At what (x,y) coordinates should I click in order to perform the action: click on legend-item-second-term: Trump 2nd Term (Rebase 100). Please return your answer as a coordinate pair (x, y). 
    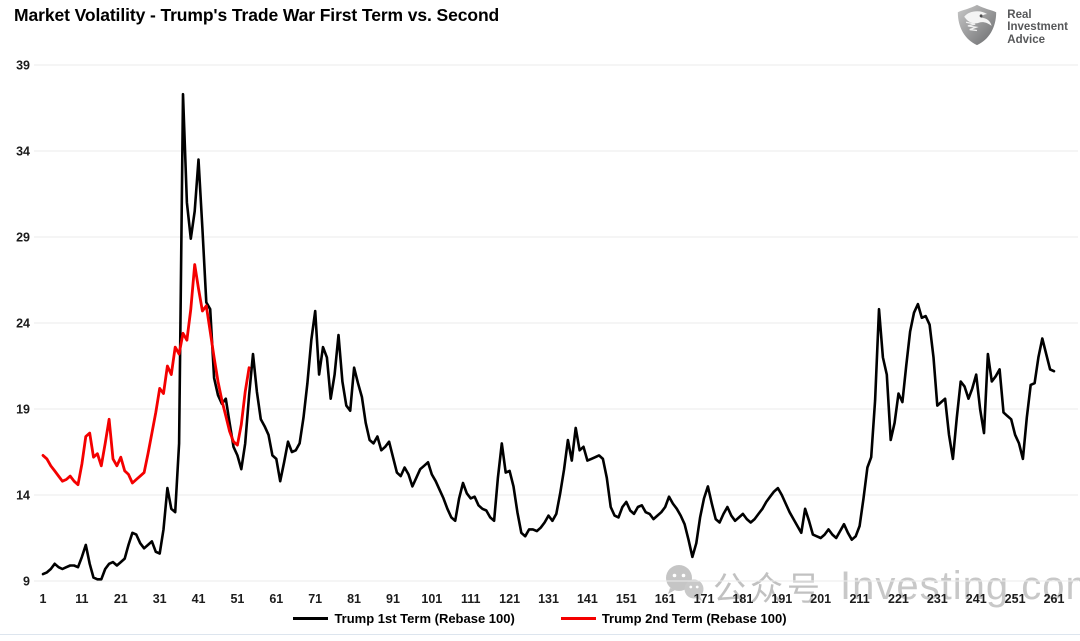
    Looking at the image, I should click on (673, 618).